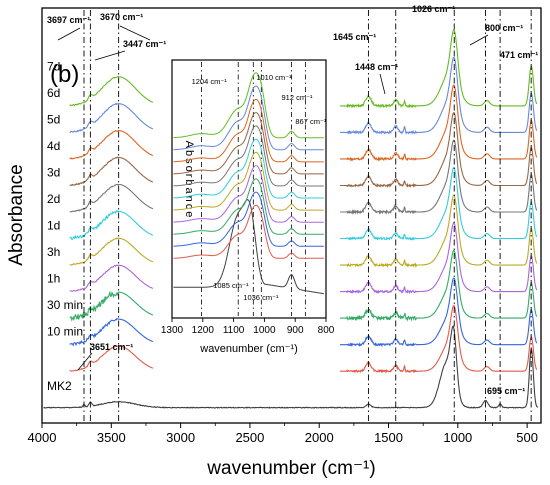 This screenshot has width=550, height=485. What do you see at coordinates (59, 386) in the screenshot?
I see `series-label-mk2: MK2` at bounding box center [59, 386].